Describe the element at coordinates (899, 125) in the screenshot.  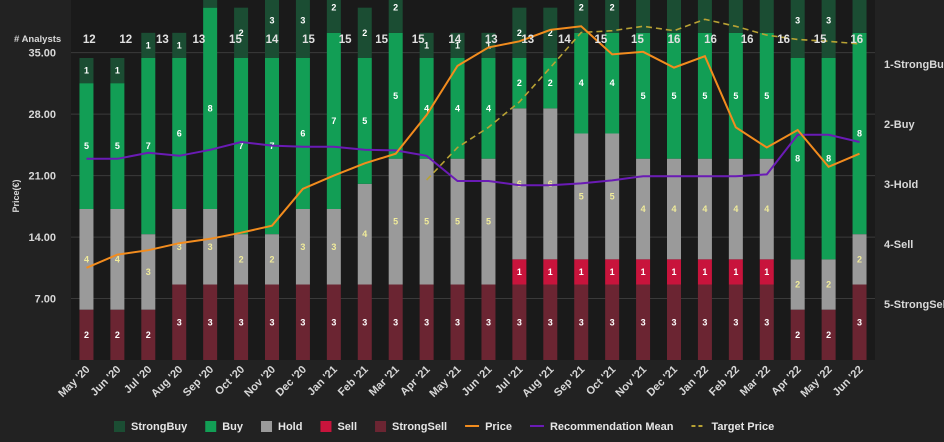
I see `rating-label: 2-Buy` at that location.